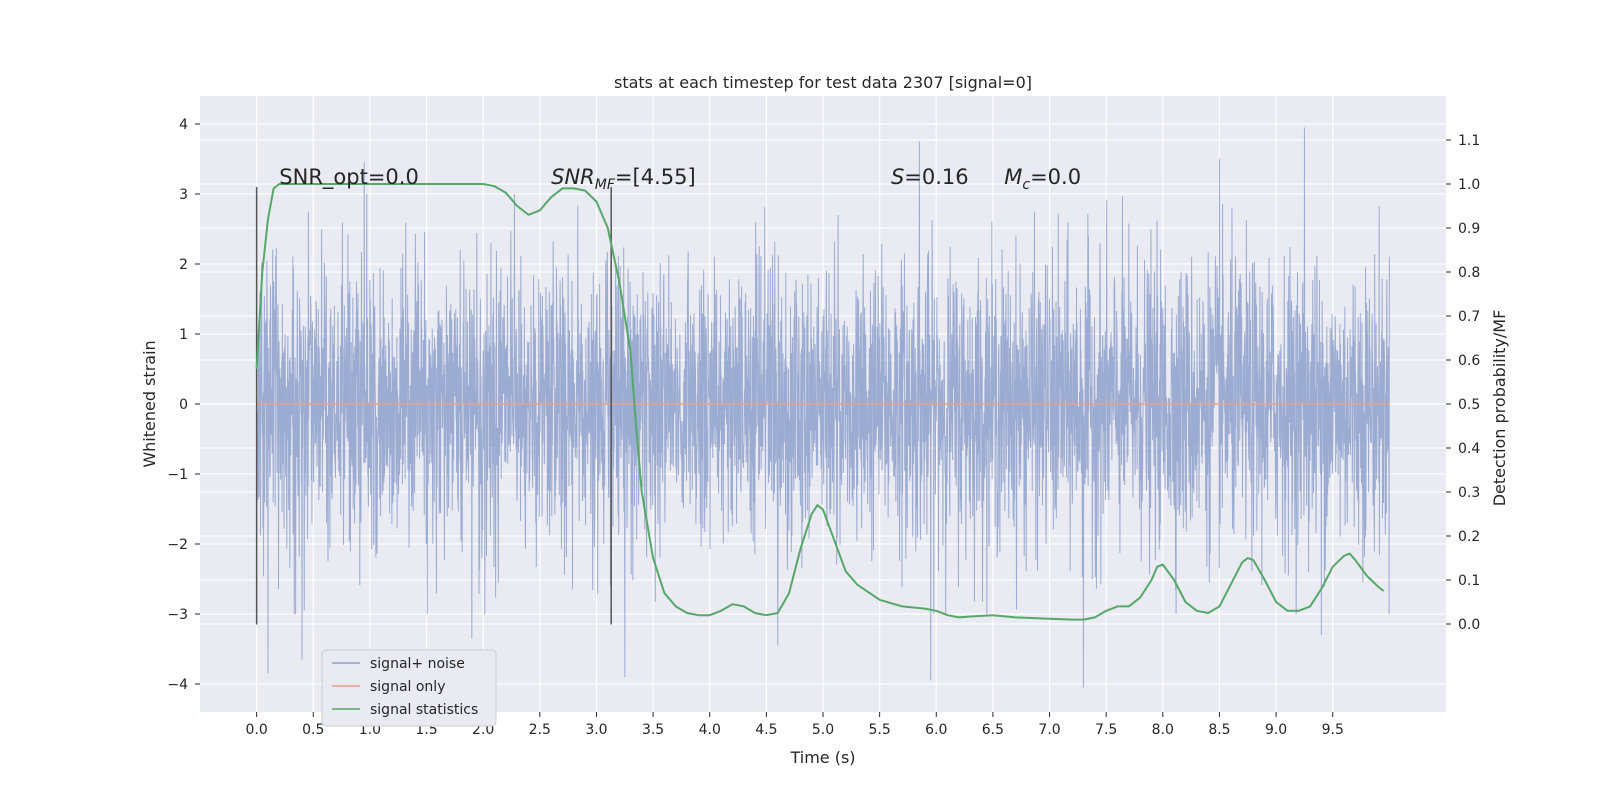  I want to click on x-tick-label: 7.0, so click(1049, 730).